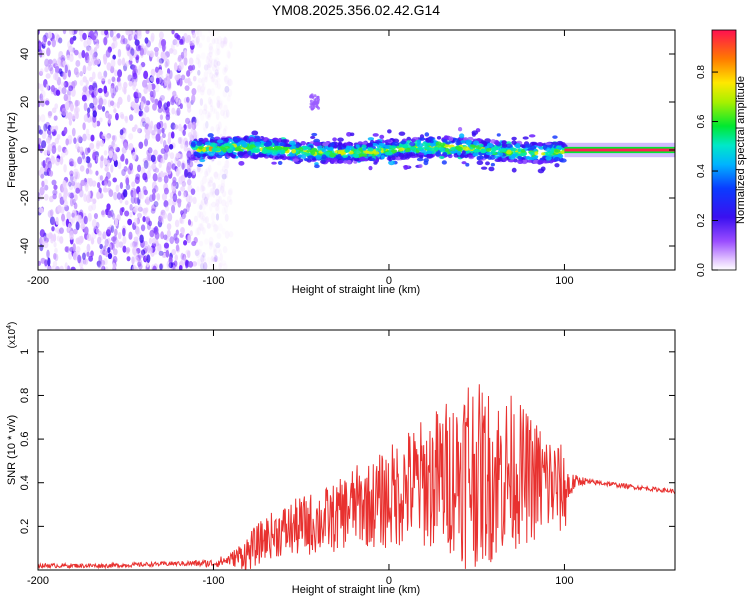  Describe the element at coordinates (25, 526) in the screenshot. I see `y-tick-label: 0.2` at that location.